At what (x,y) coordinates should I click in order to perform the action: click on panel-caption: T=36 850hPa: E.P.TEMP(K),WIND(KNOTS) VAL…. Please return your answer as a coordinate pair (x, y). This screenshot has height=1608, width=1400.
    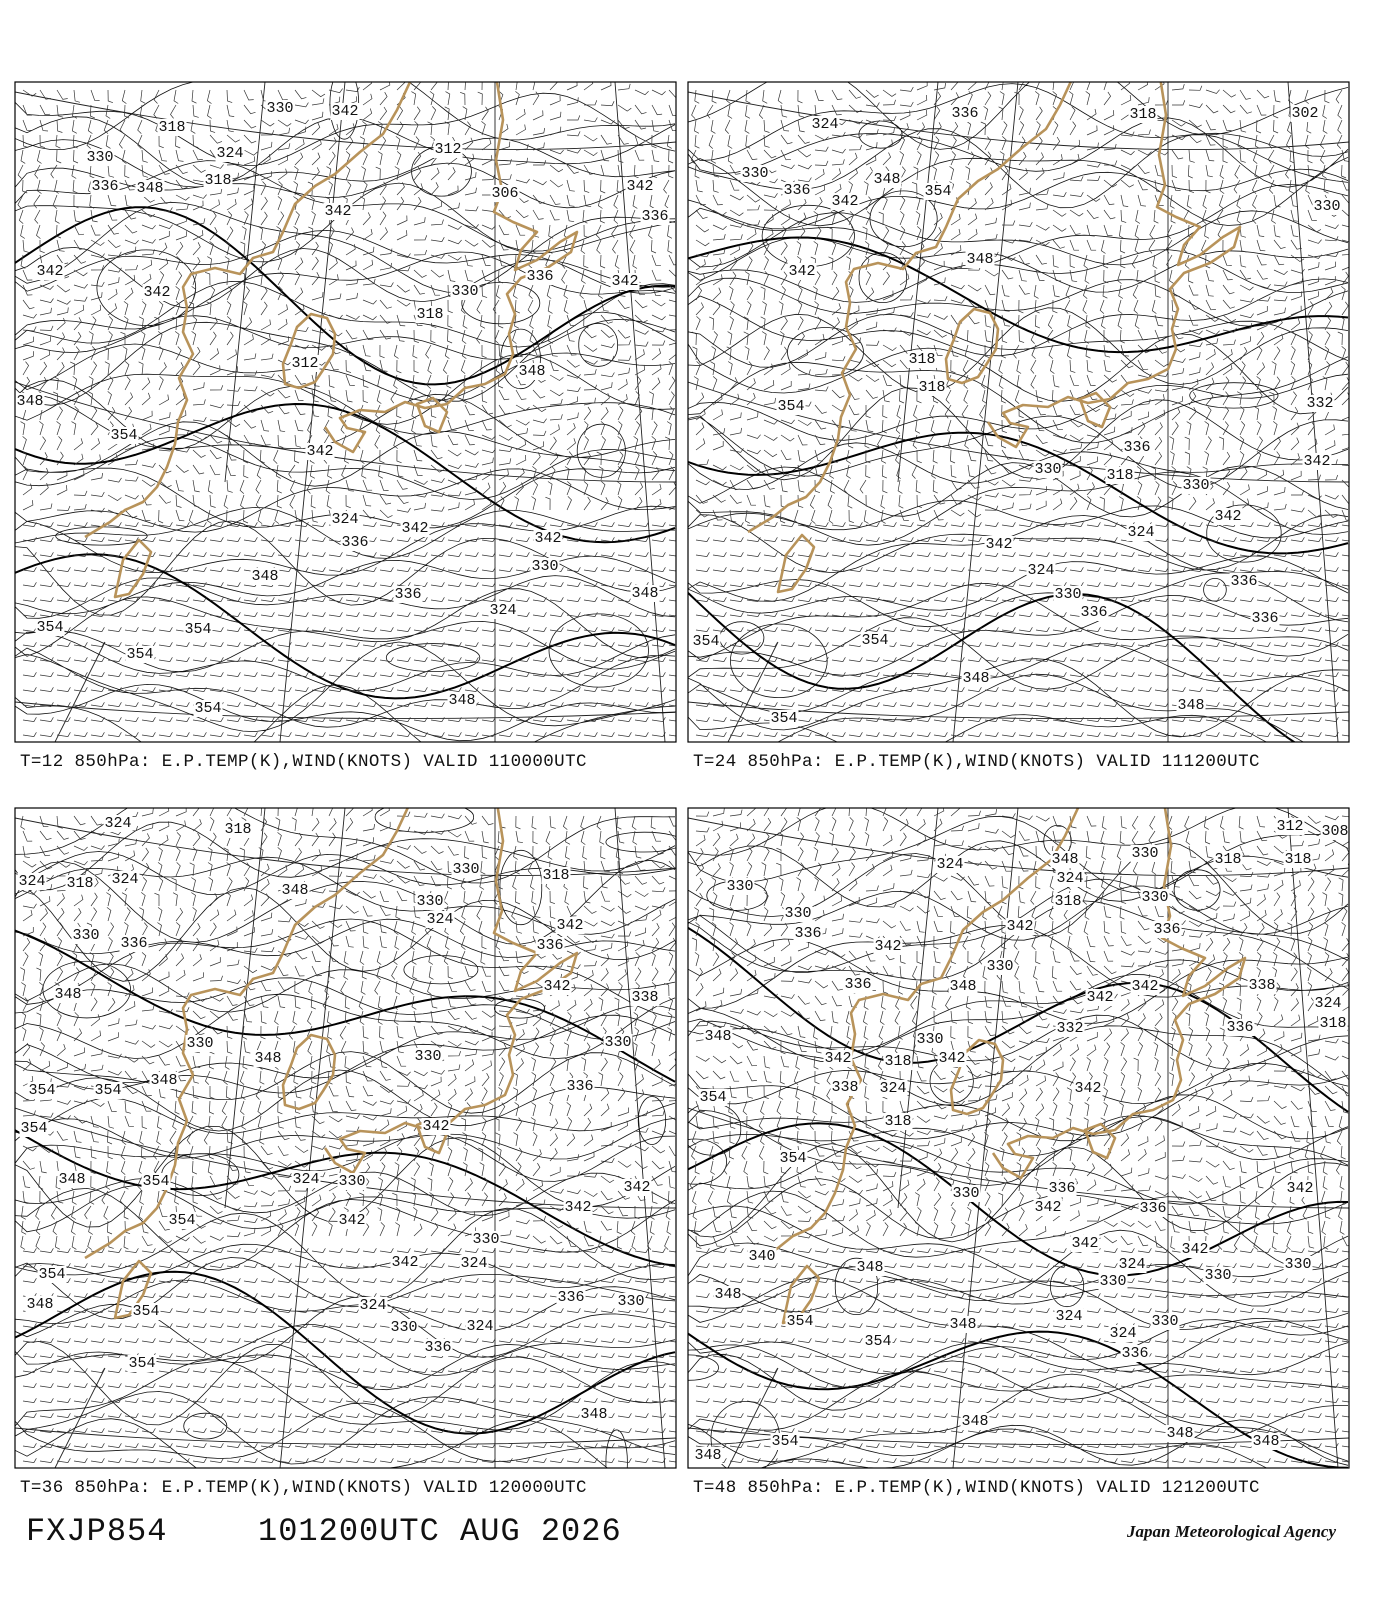
    Looking at the image, I should click on (303, 1488).